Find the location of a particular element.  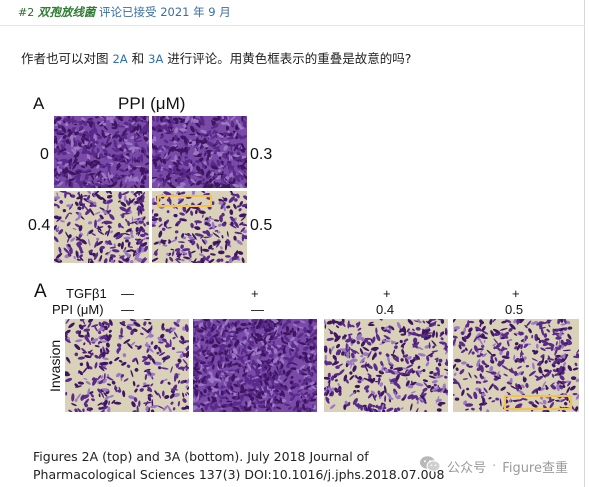

figure-bottom-row1-label: TGFβ1 is located at coordinates (86, 293).